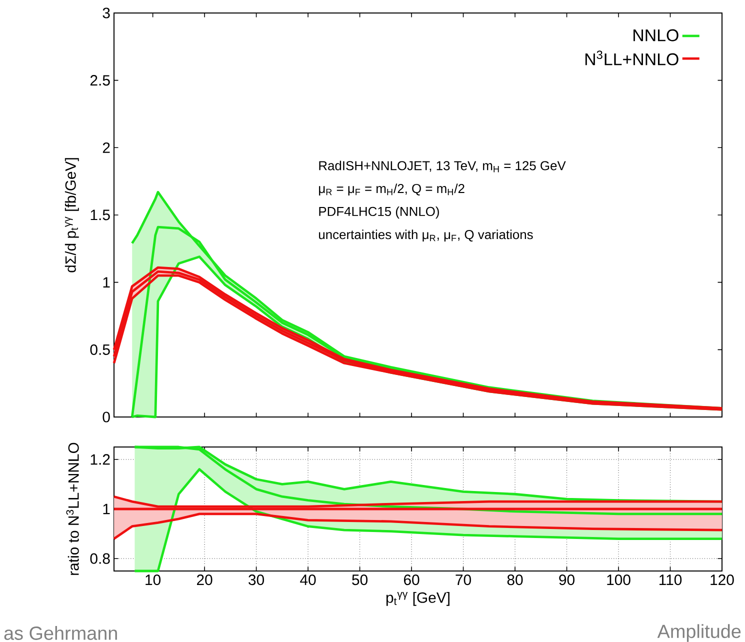 The image size is (745, 642). What do you see at coordinates (106, 13) in the screenshot?
I see `y-tick-label: 3` at bounding box center [106, 13].